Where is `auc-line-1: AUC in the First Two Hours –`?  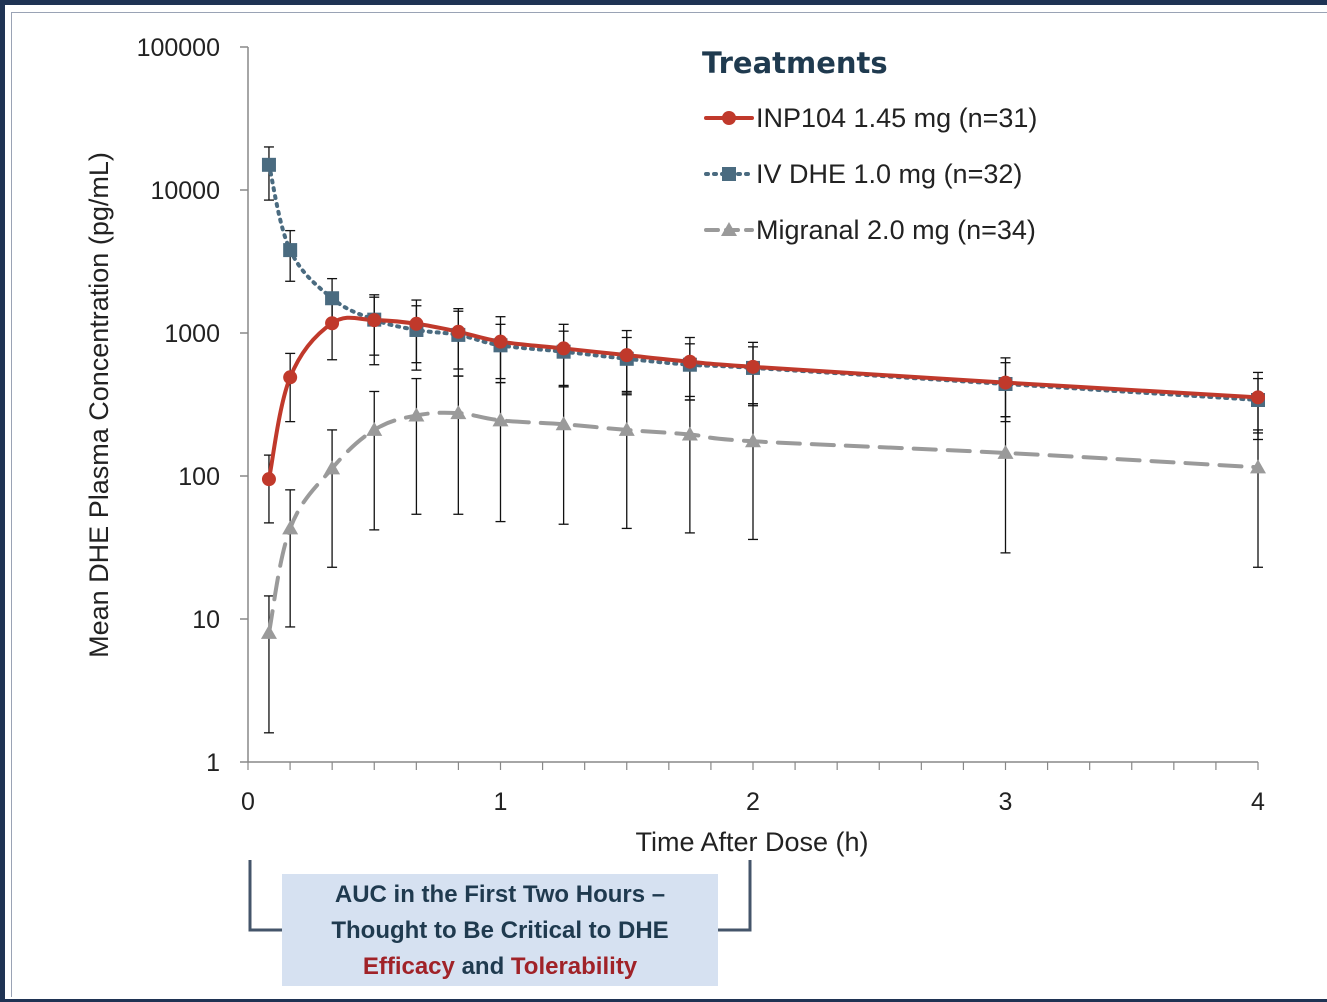 auc-line-1: AUC in the First Two Hours – is located at coordinates (500, 894).